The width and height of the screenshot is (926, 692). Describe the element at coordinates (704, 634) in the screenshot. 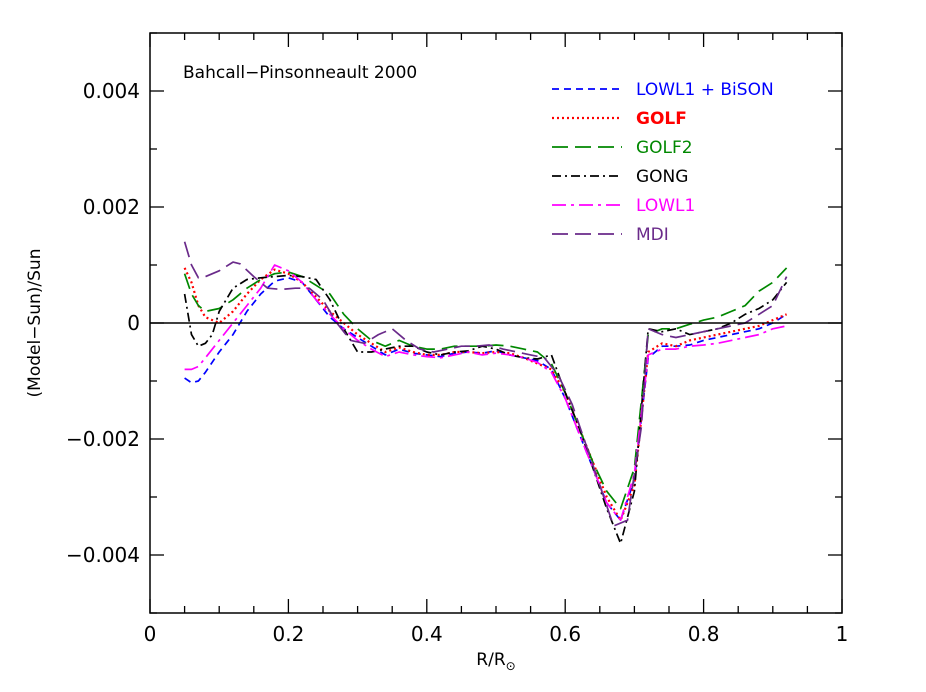

I see `x-tick-label: 0.8` at that location.